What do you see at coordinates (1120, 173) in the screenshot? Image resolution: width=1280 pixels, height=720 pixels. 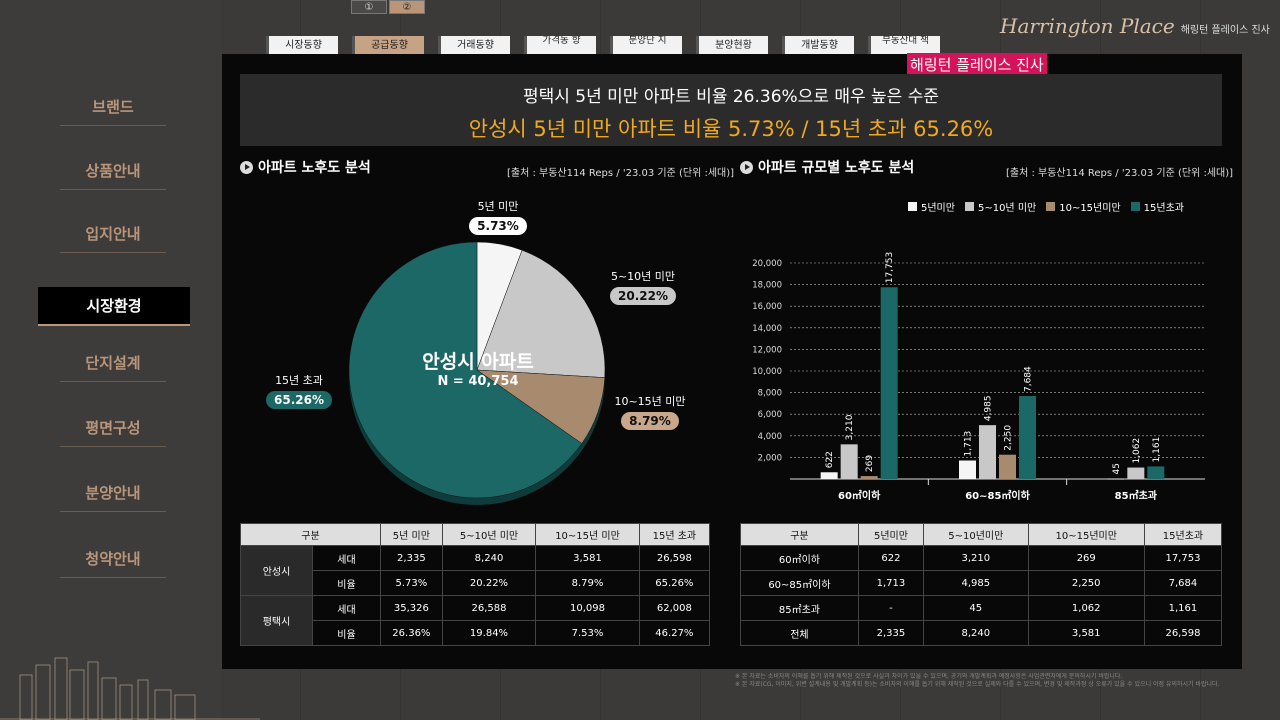 I see `right-source-note: [출처 : 부동산114 Reps / '23.03 기준 (단위 :세대)]` at bounding box center [1120, 173].